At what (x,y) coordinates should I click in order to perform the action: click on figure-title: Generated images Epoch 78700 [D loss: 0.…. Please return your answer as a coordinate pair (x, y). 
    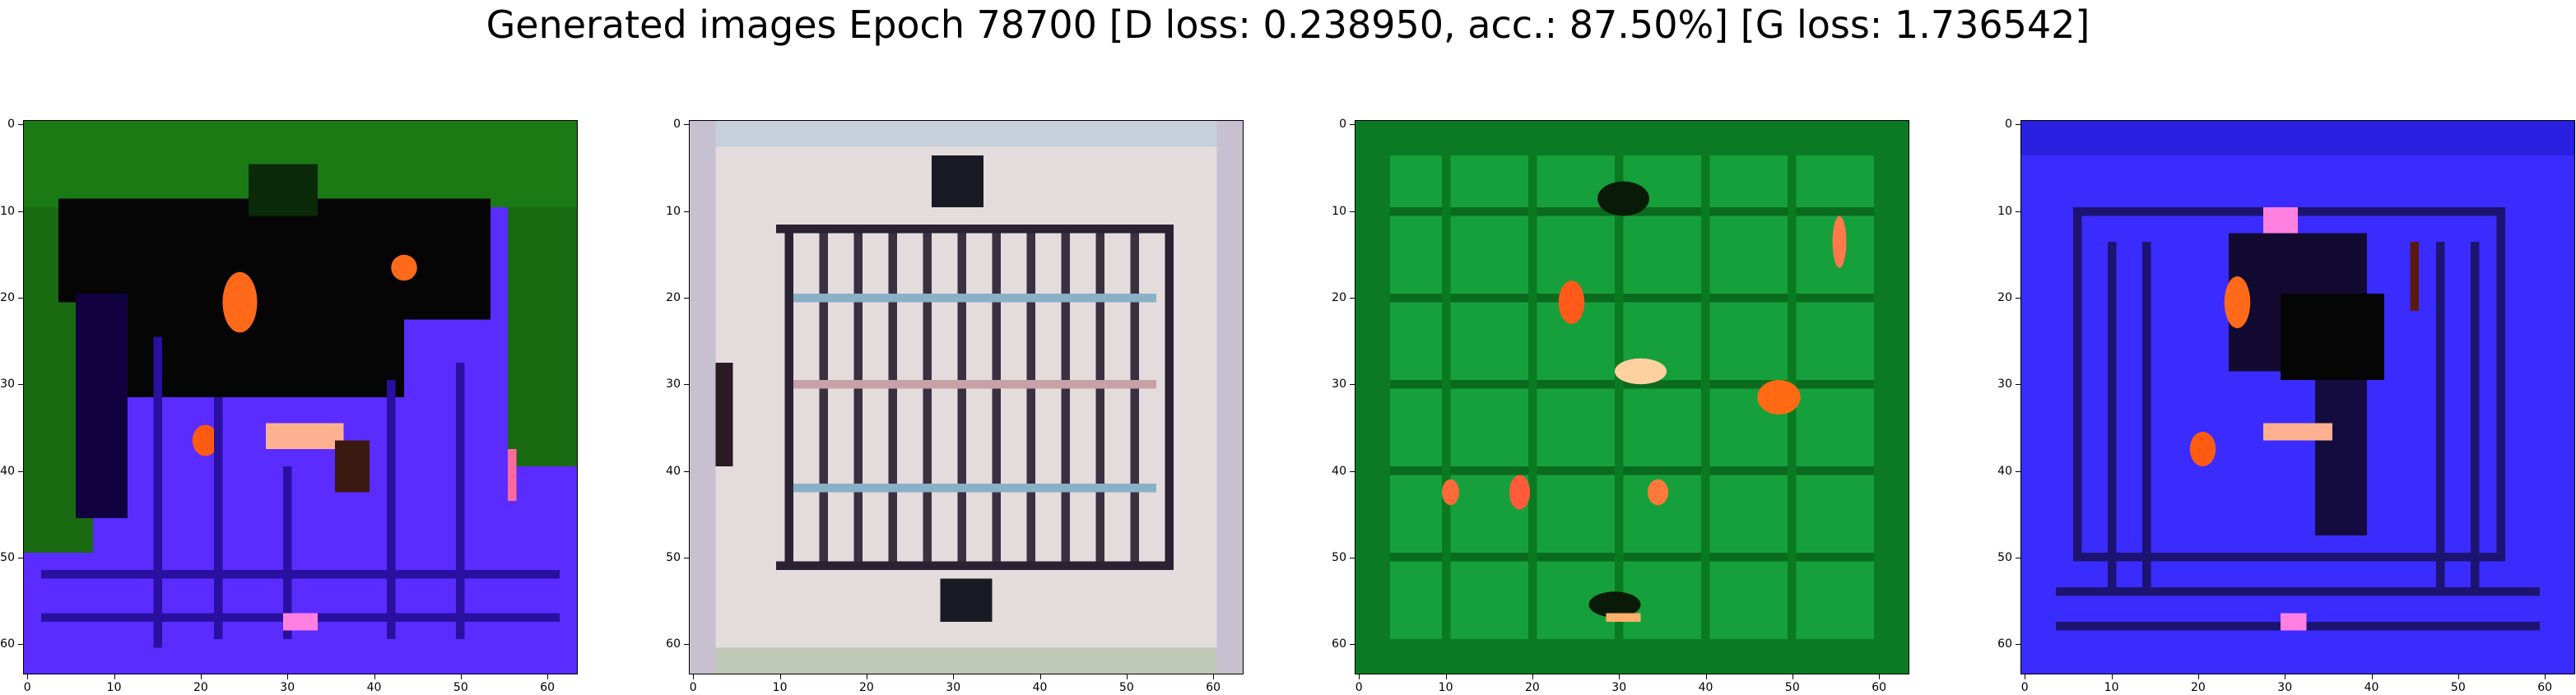
    Looking at the image, I should click on (1288, 24).